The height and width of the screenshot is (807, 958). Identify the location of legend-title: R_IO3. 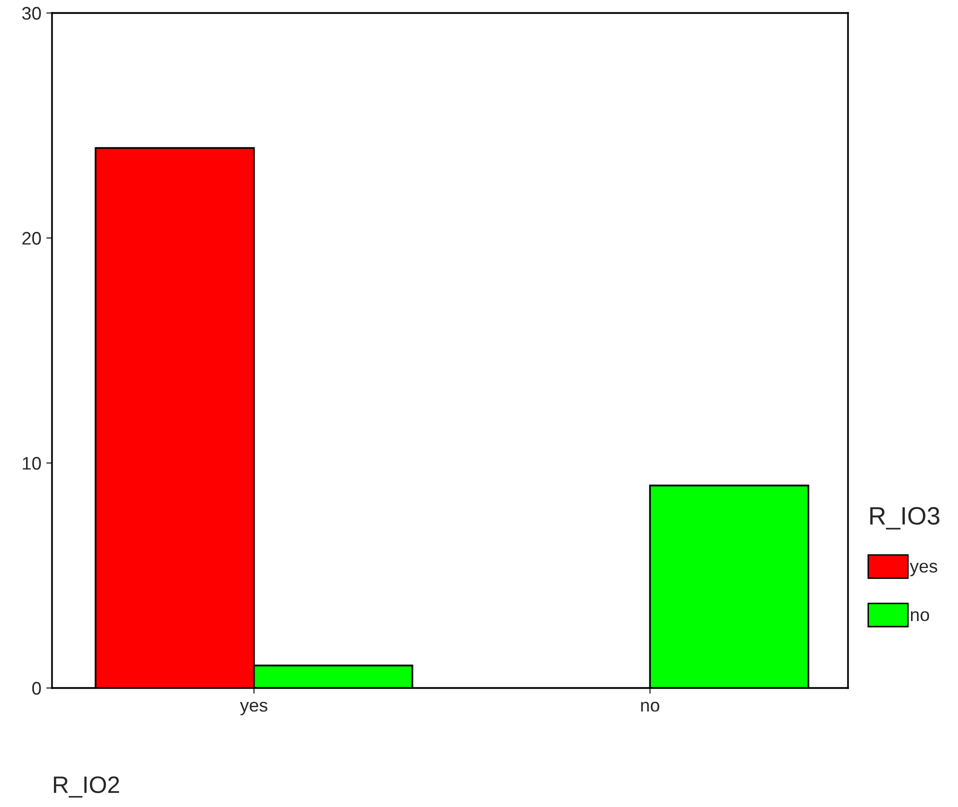
(905, 518).